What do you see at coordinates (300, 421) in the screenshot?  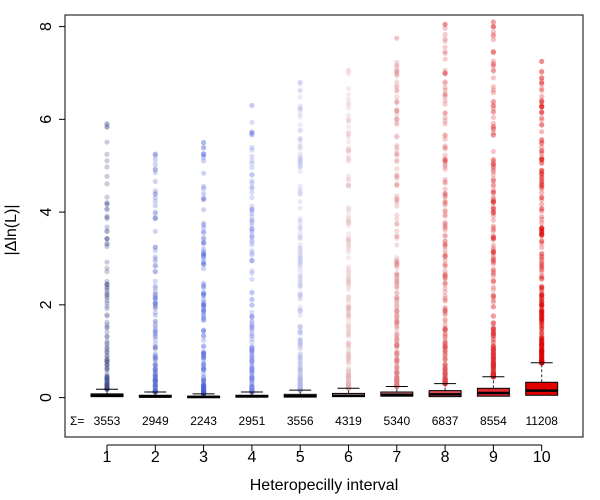 I see `count-label: 3556` at bounding box center [300, 421].